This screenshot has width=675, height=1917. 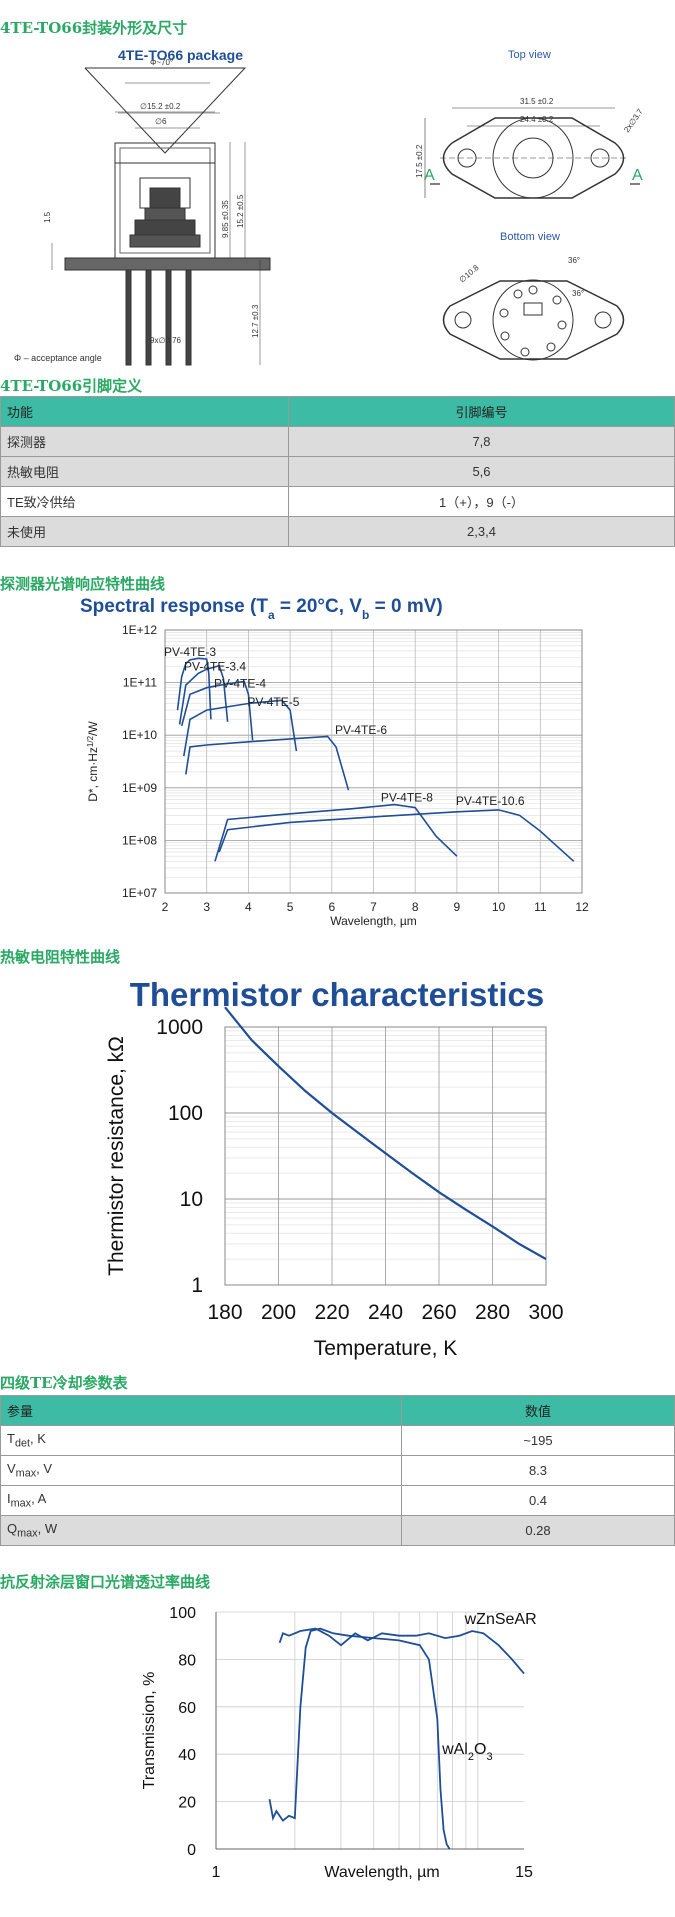 What do you see at coordinates (574, 260) in the screenshot?
I see `dim-ang1: 36°` at bounding box center [574, 260].